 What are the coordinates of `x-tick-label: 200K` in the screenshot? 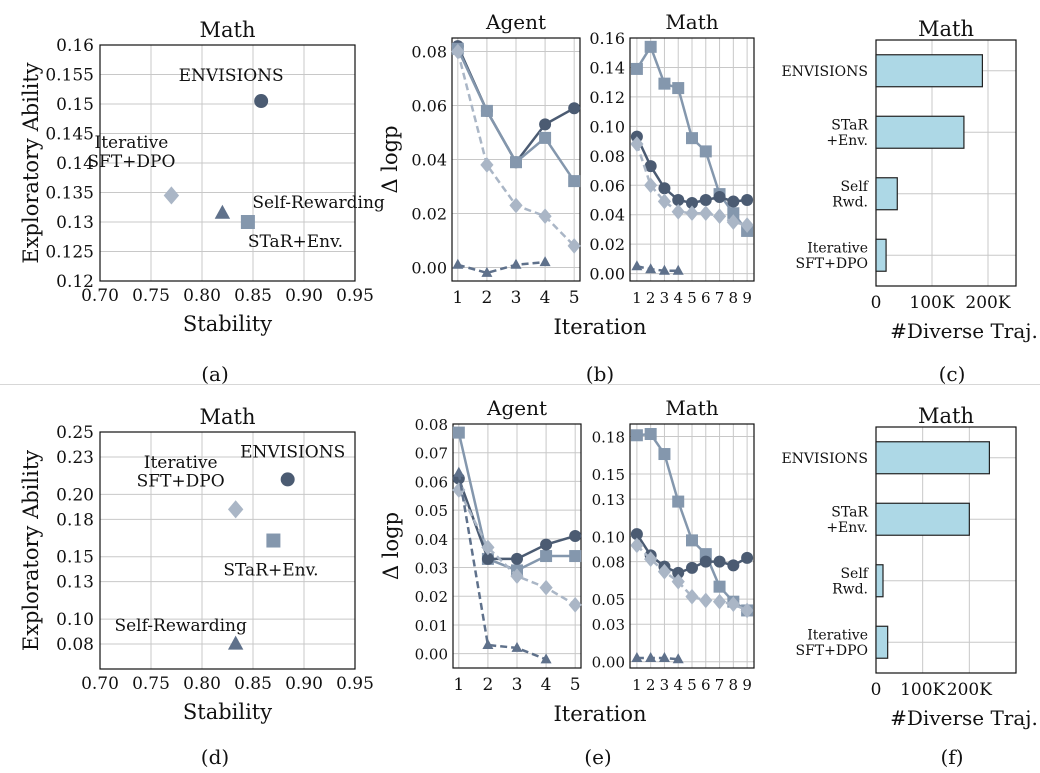 It's located at (987, 303).